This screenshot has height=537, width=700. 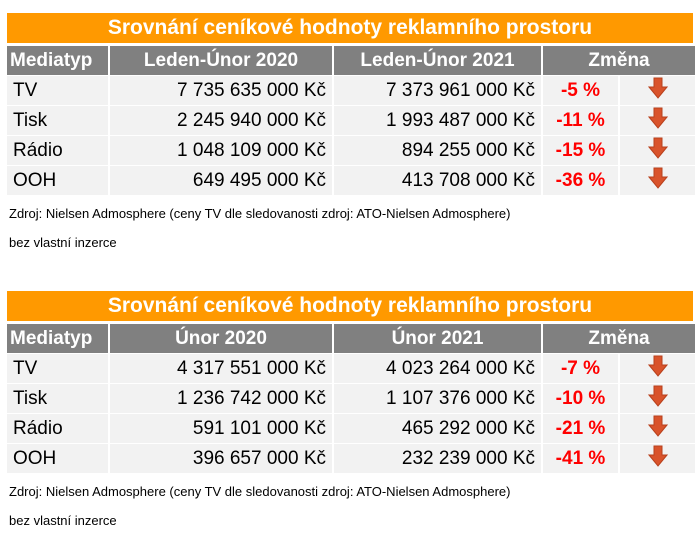 What do you see at coordinates (221, 398) in the screenshot?
I see `value-period-1: 1 236 742 000 Kč` at bounding box center [221, 398].